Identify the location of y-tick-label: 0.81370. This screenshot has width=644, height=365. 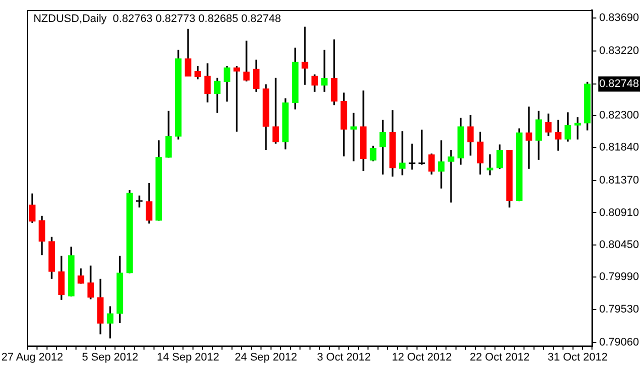
(619, 180).